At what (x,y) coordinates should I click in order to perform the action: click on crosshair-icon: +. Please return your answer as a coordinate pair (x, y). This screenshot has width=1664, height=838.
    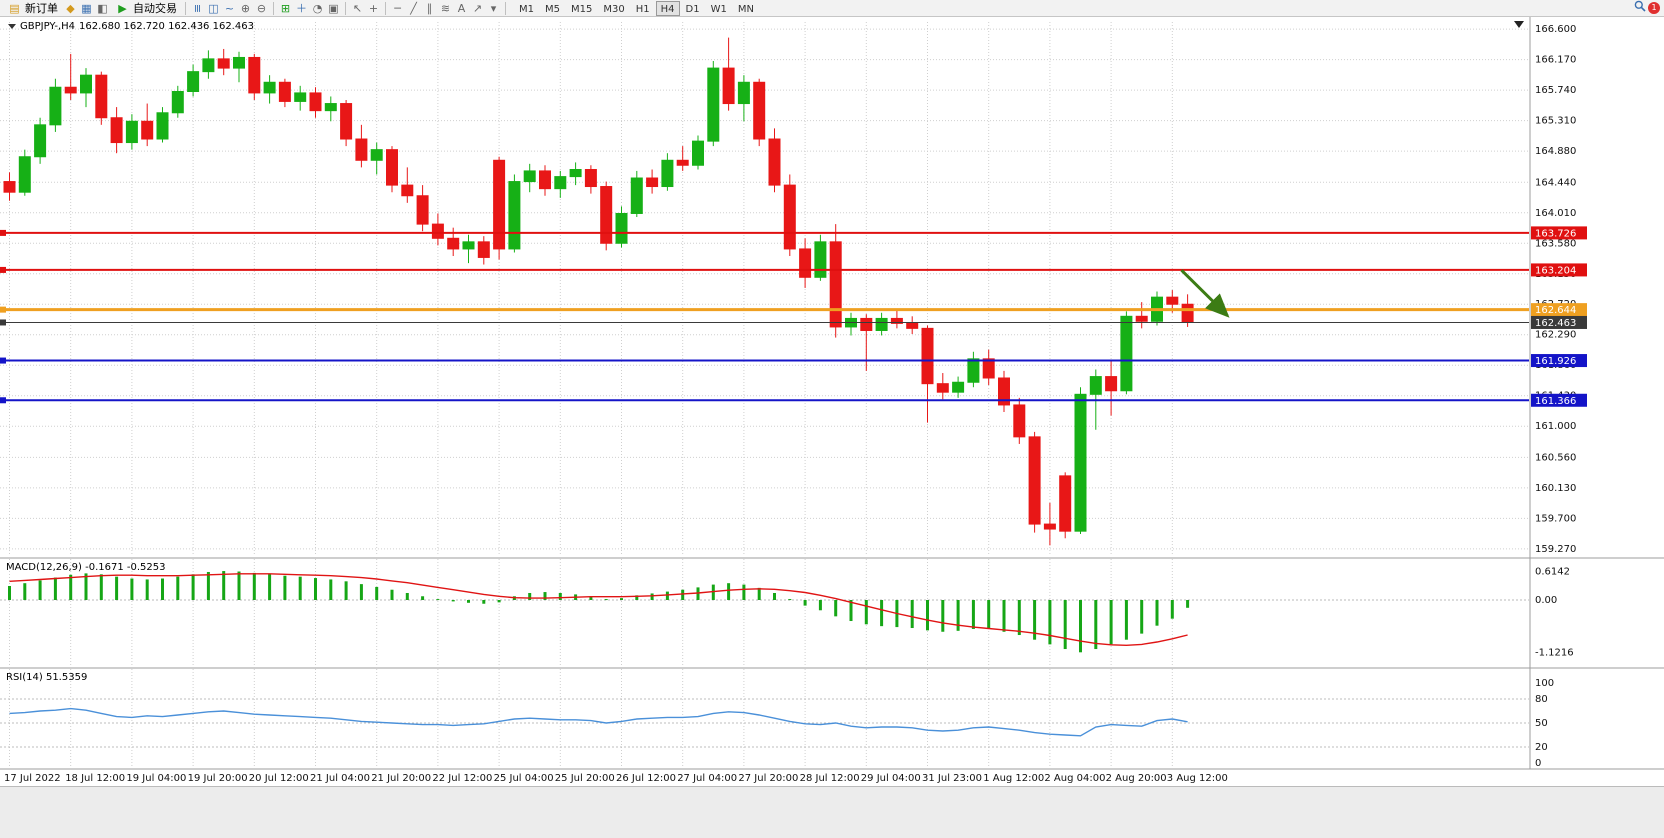
    Looking at the image, I should click on (373, 8).